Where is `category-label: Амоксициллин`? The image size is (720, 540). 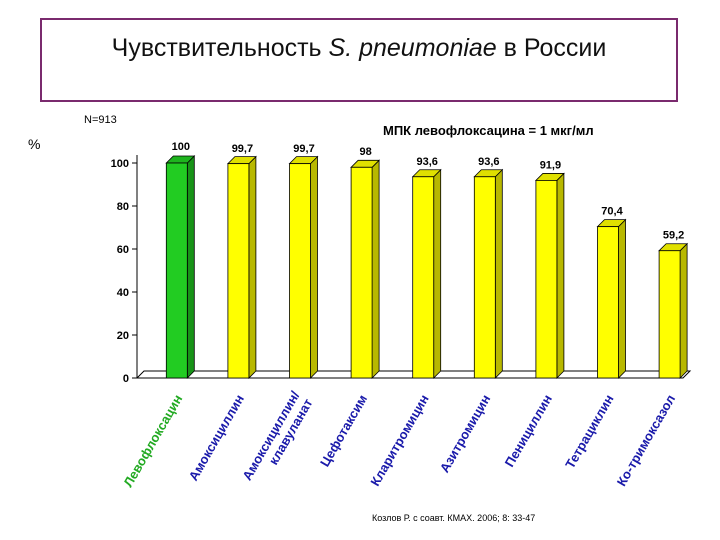 category-label: Амоксициллин is located at coordinates (216, 437).